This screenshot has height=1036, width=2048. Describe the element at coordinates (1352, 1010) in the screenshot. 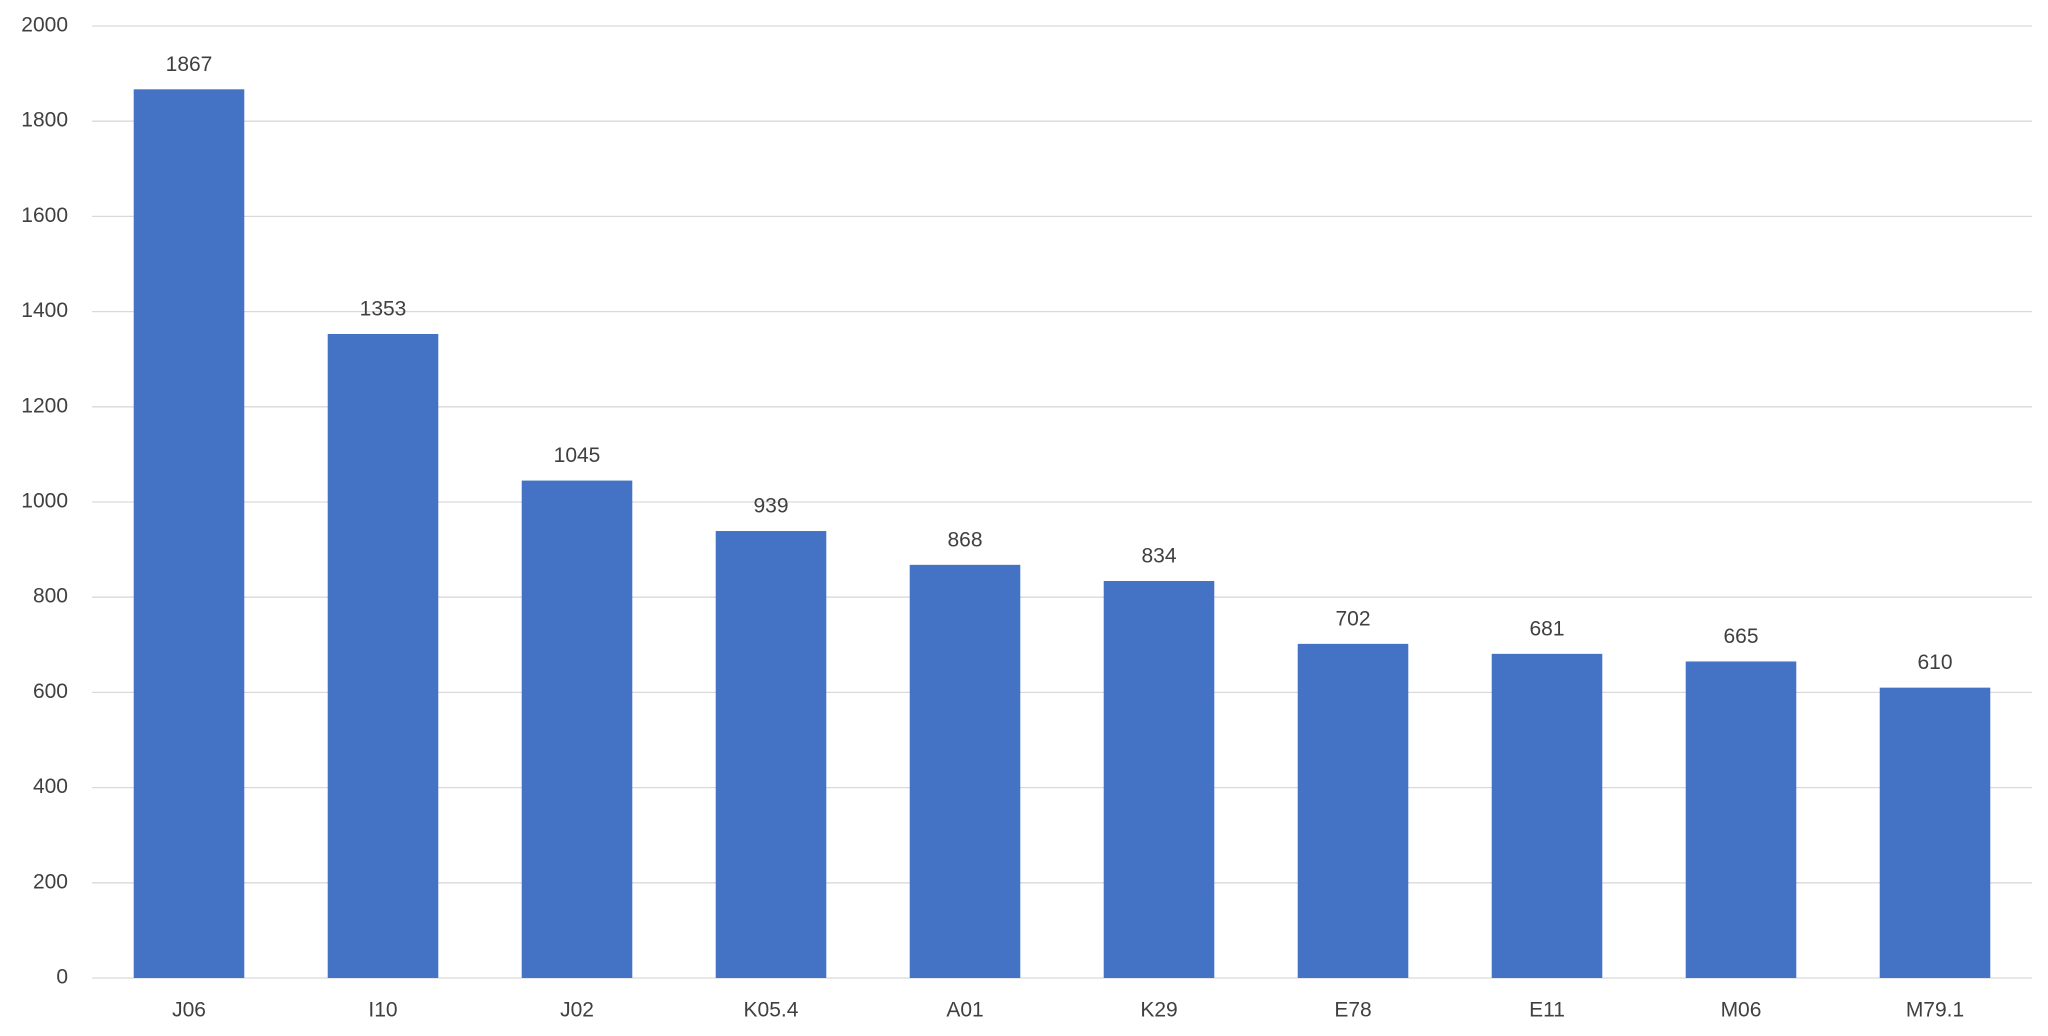

I see `x-tick-label: E78` at that location.